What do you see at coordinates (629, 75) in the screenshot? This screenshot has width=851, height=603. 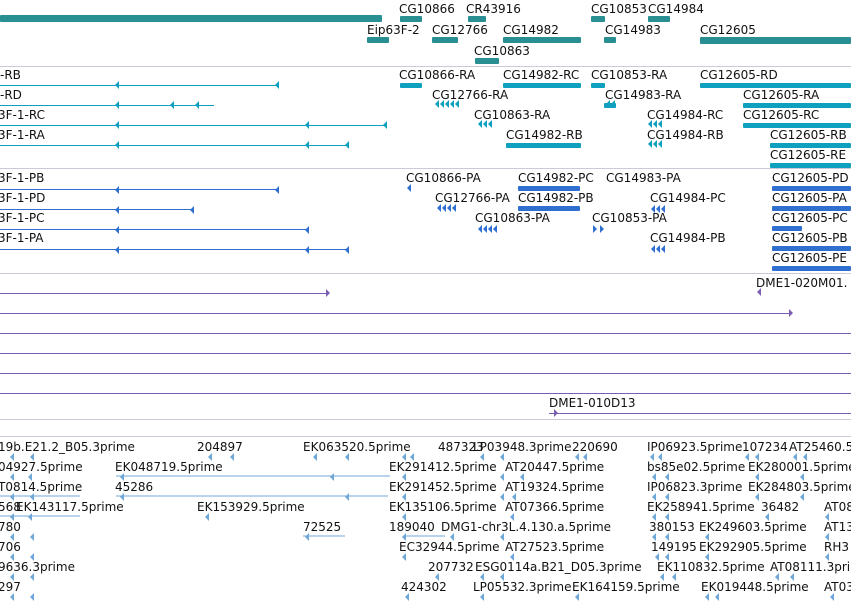 I see `transcript-label: CG10853-RA` at bounding box center [629, 75].